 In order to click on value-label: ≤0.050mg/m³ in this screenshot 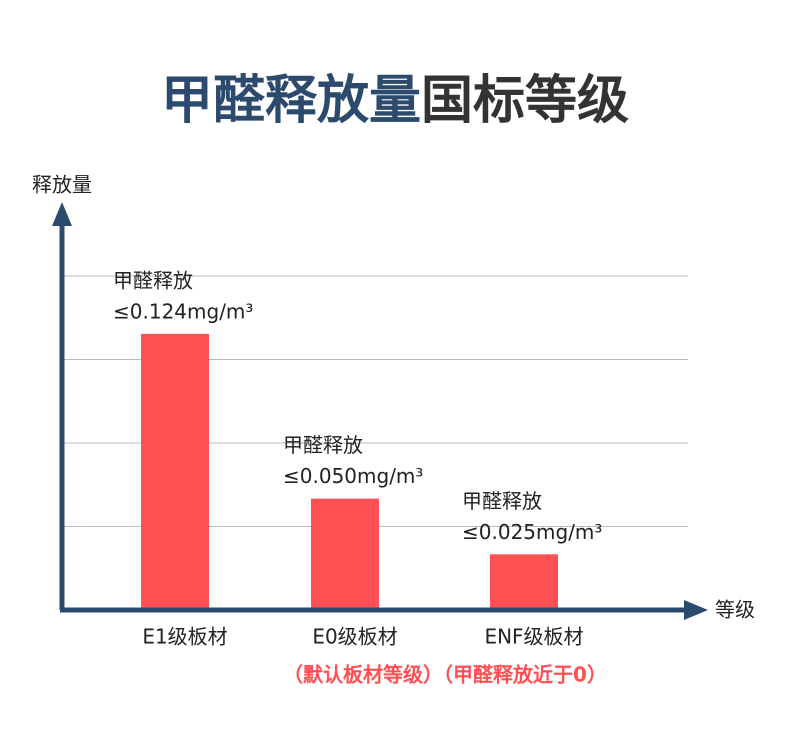, I will do `click(353, 476)`.